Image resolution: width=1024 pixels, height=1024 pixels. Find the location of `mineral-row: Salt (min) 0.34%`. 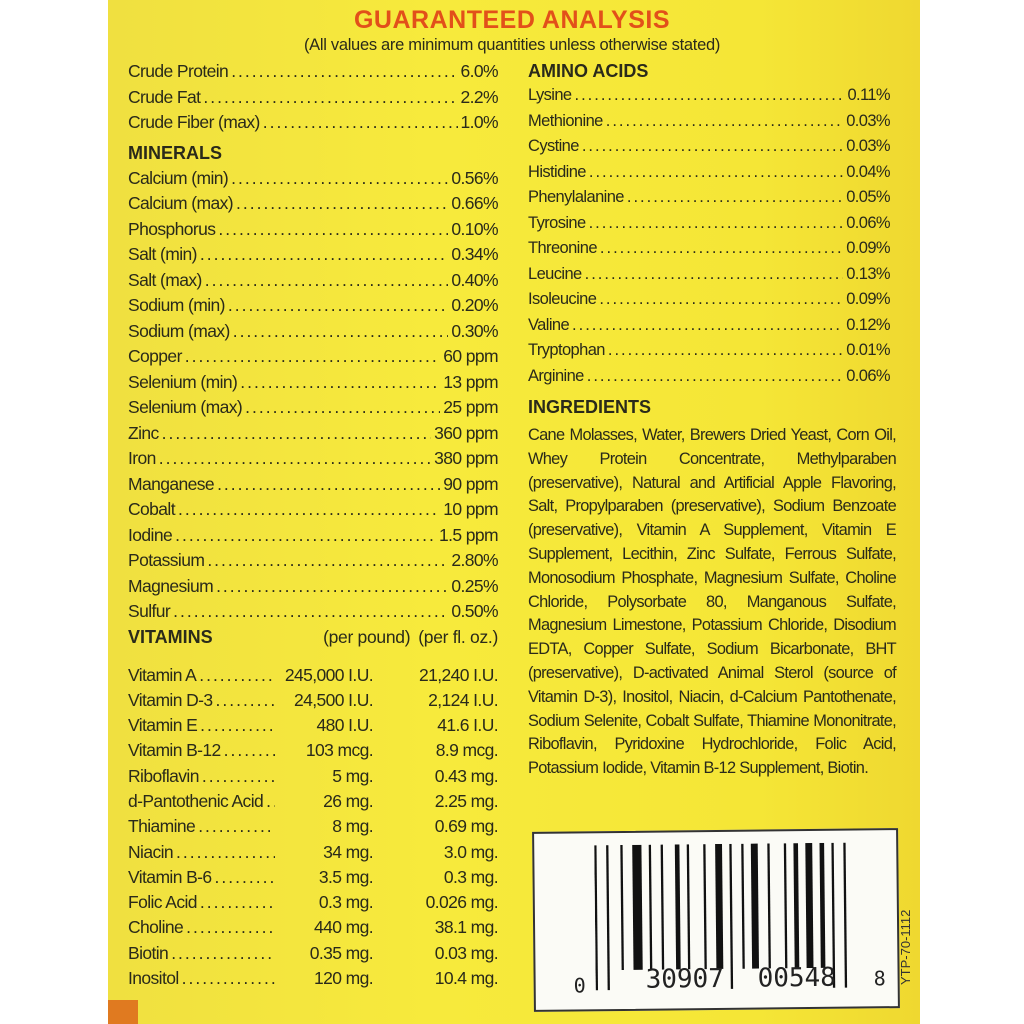

mineral-row: Salt (min) 0.34% is located at coordinates (313, 257).